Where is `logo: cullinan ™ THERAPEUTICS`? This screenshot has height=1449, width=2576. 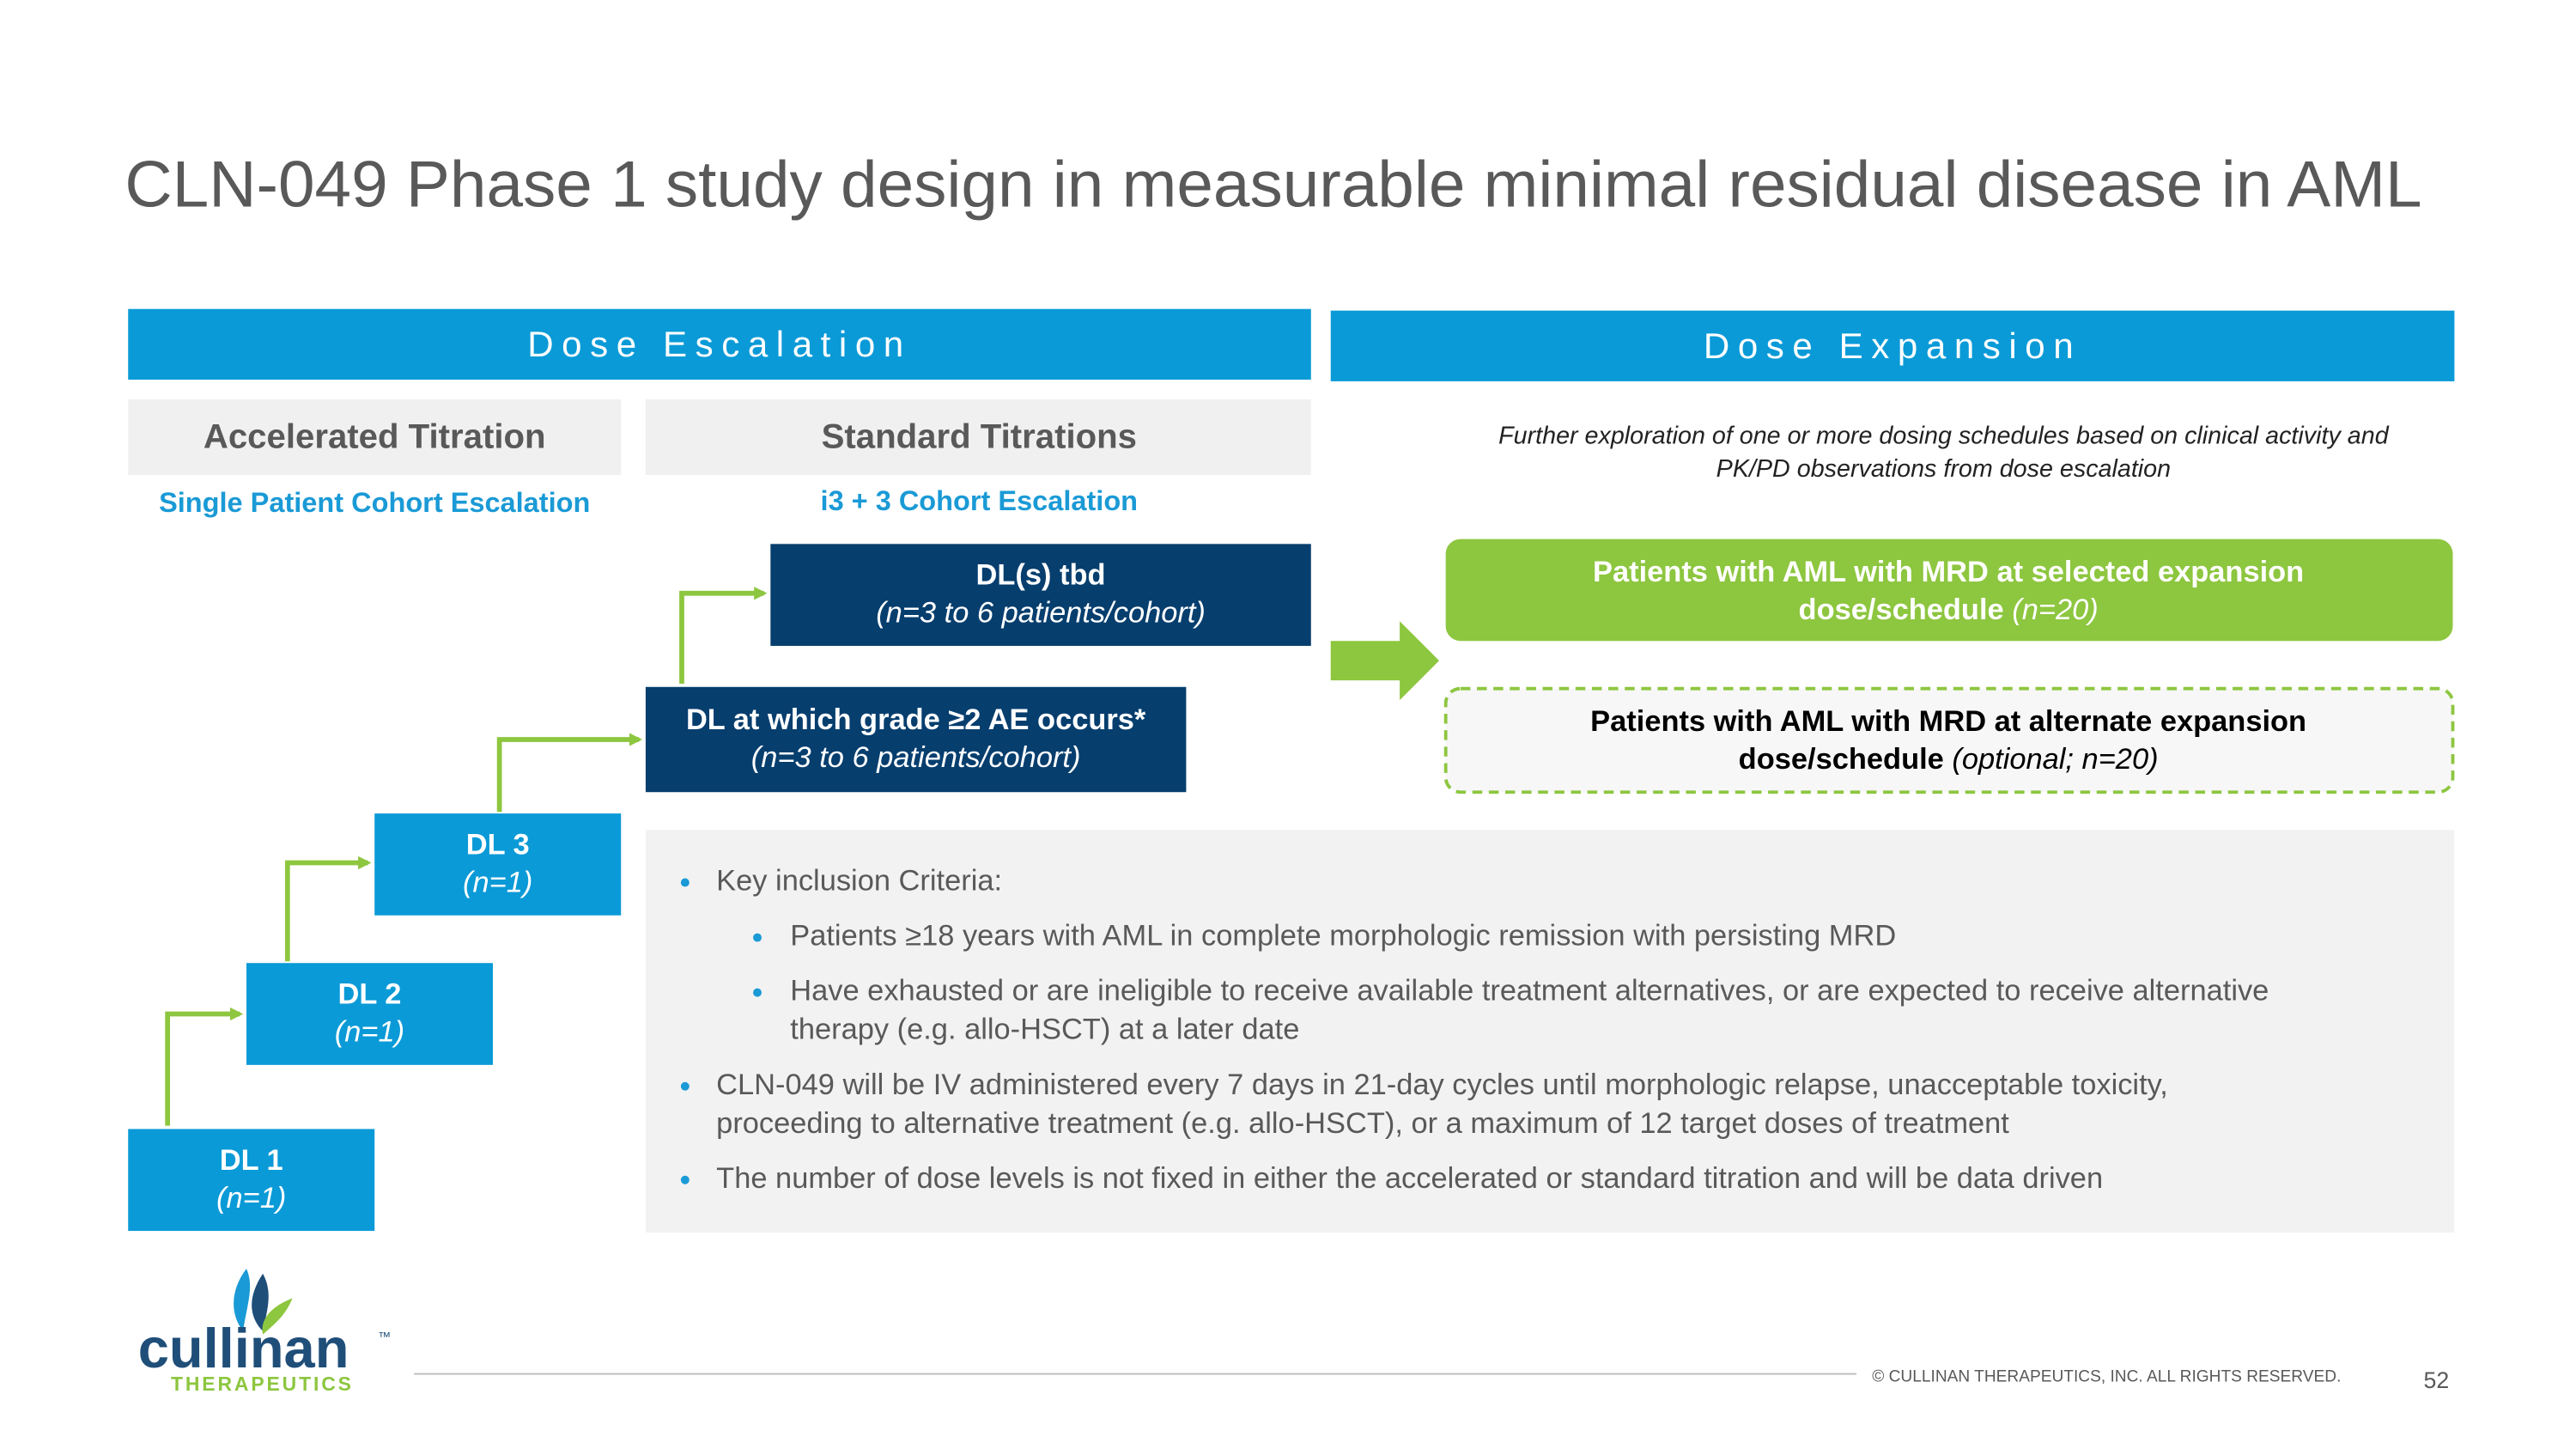 logo: cullinan ™ THERAPEUTICS is located at coordinates (264, 1332).